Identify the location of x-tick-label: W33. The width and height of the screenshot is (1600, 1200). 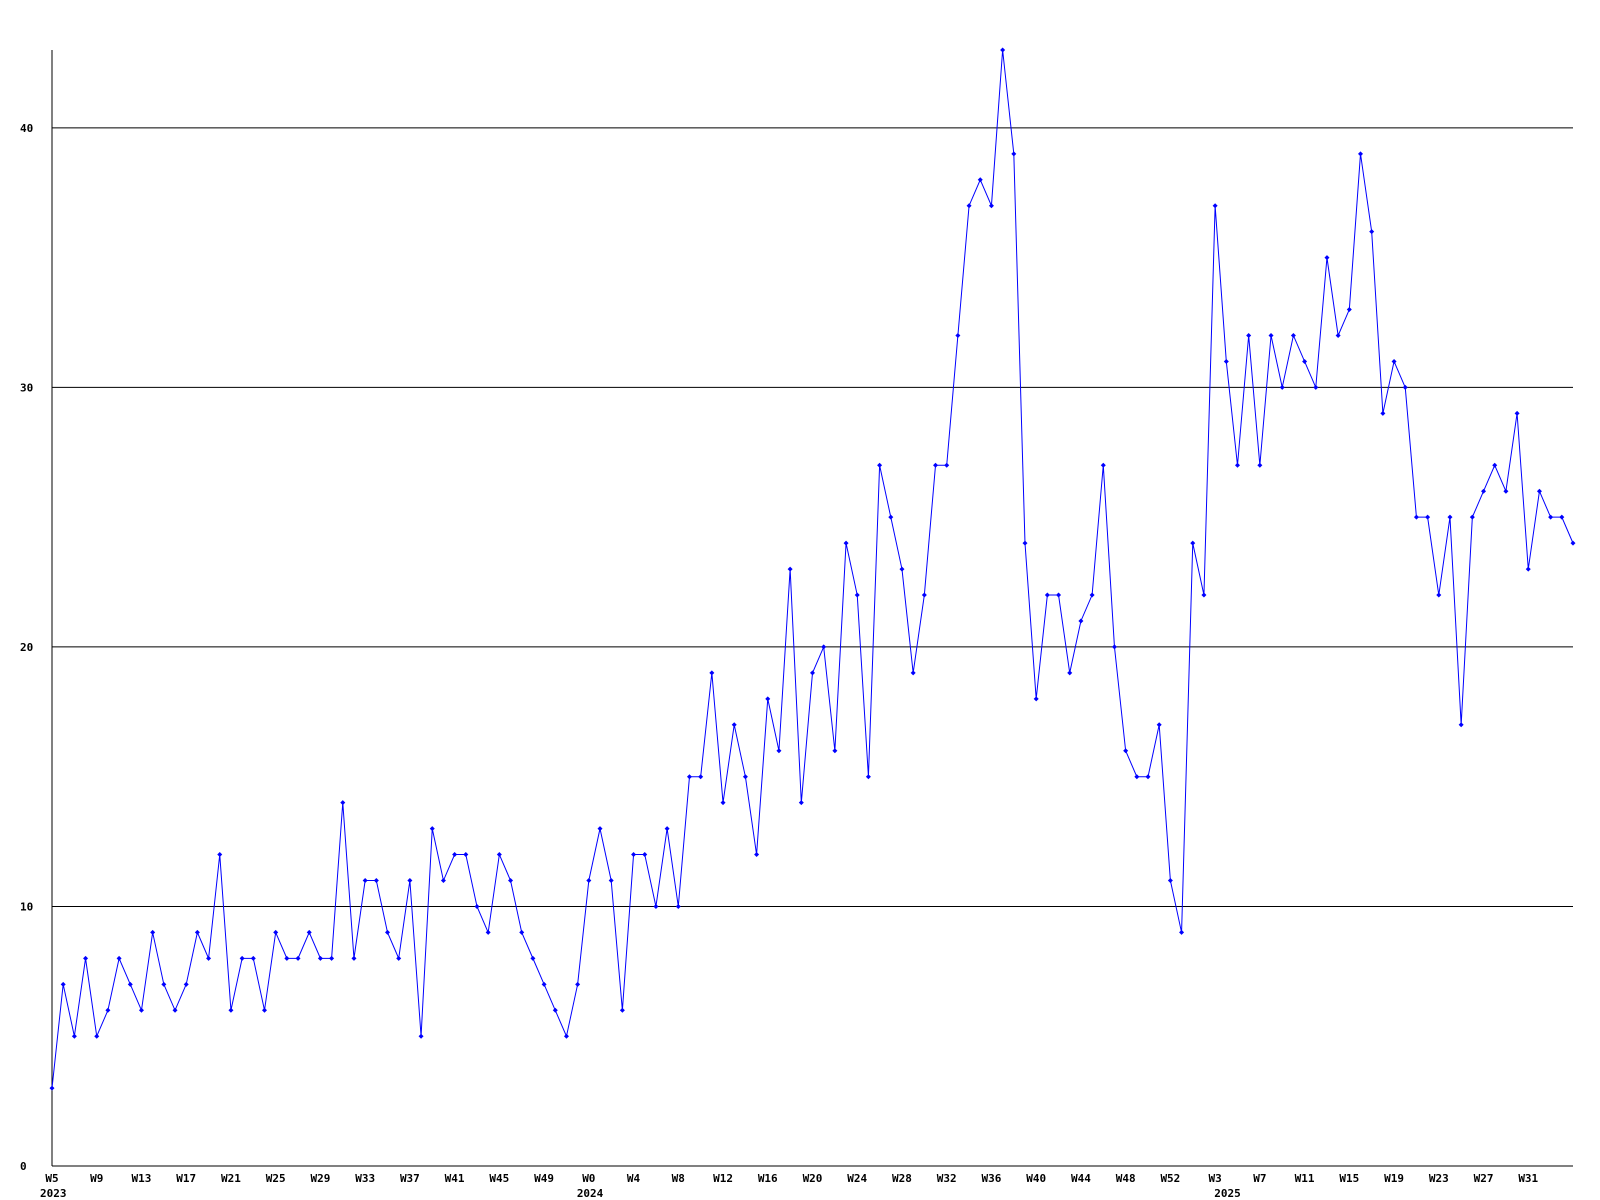
(365, 1178).